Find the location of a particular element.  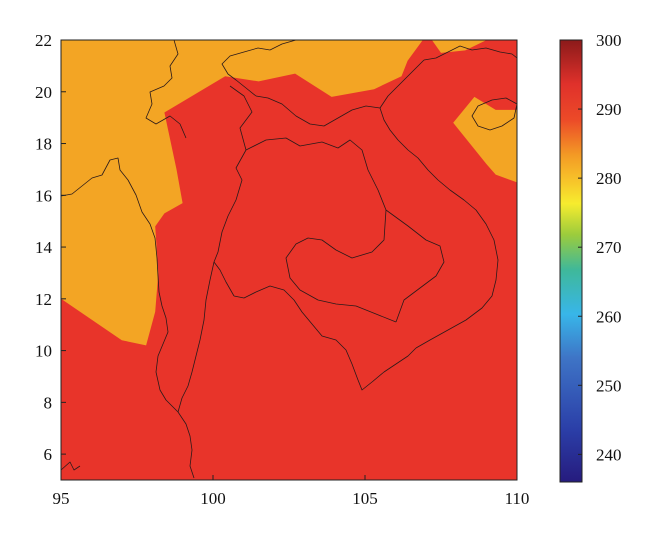

y-tick-label: 12 is located at coordinates (43, 299).